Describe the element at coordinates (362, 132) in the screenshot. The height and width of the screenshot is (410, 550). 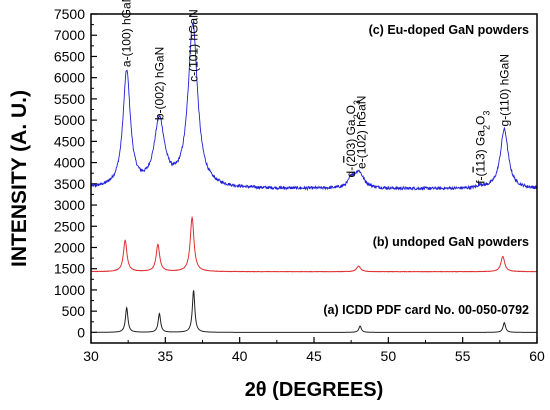
I see `peak-annotation-e: e-(102) hGaN` at that location.